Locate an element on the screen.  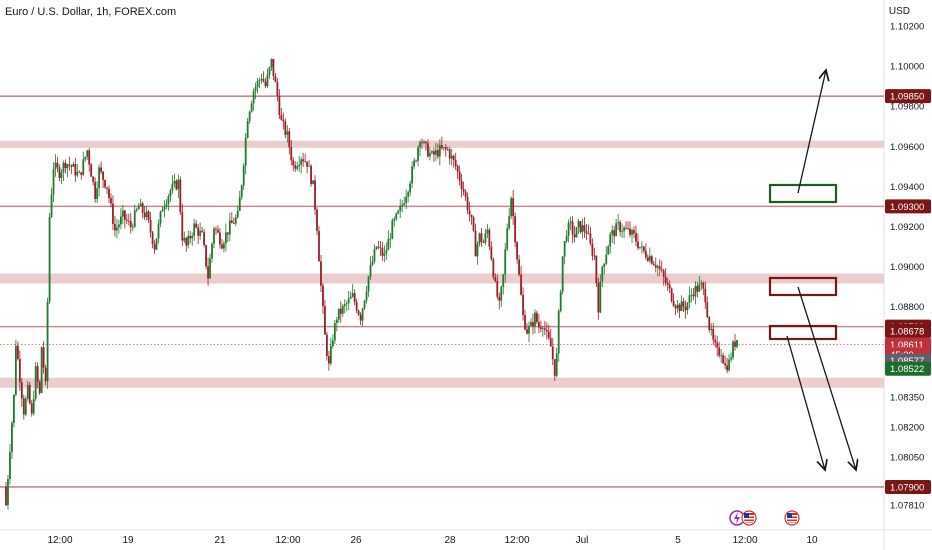
price-tag is located at coordinates (908, 331).